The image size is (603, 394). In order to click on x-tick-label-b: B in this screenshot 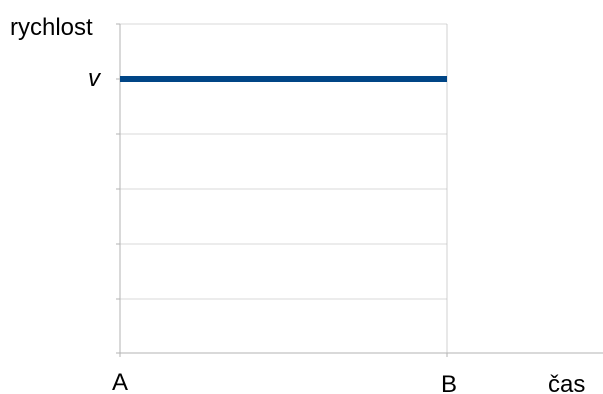, I will do `click(449, 382)`.